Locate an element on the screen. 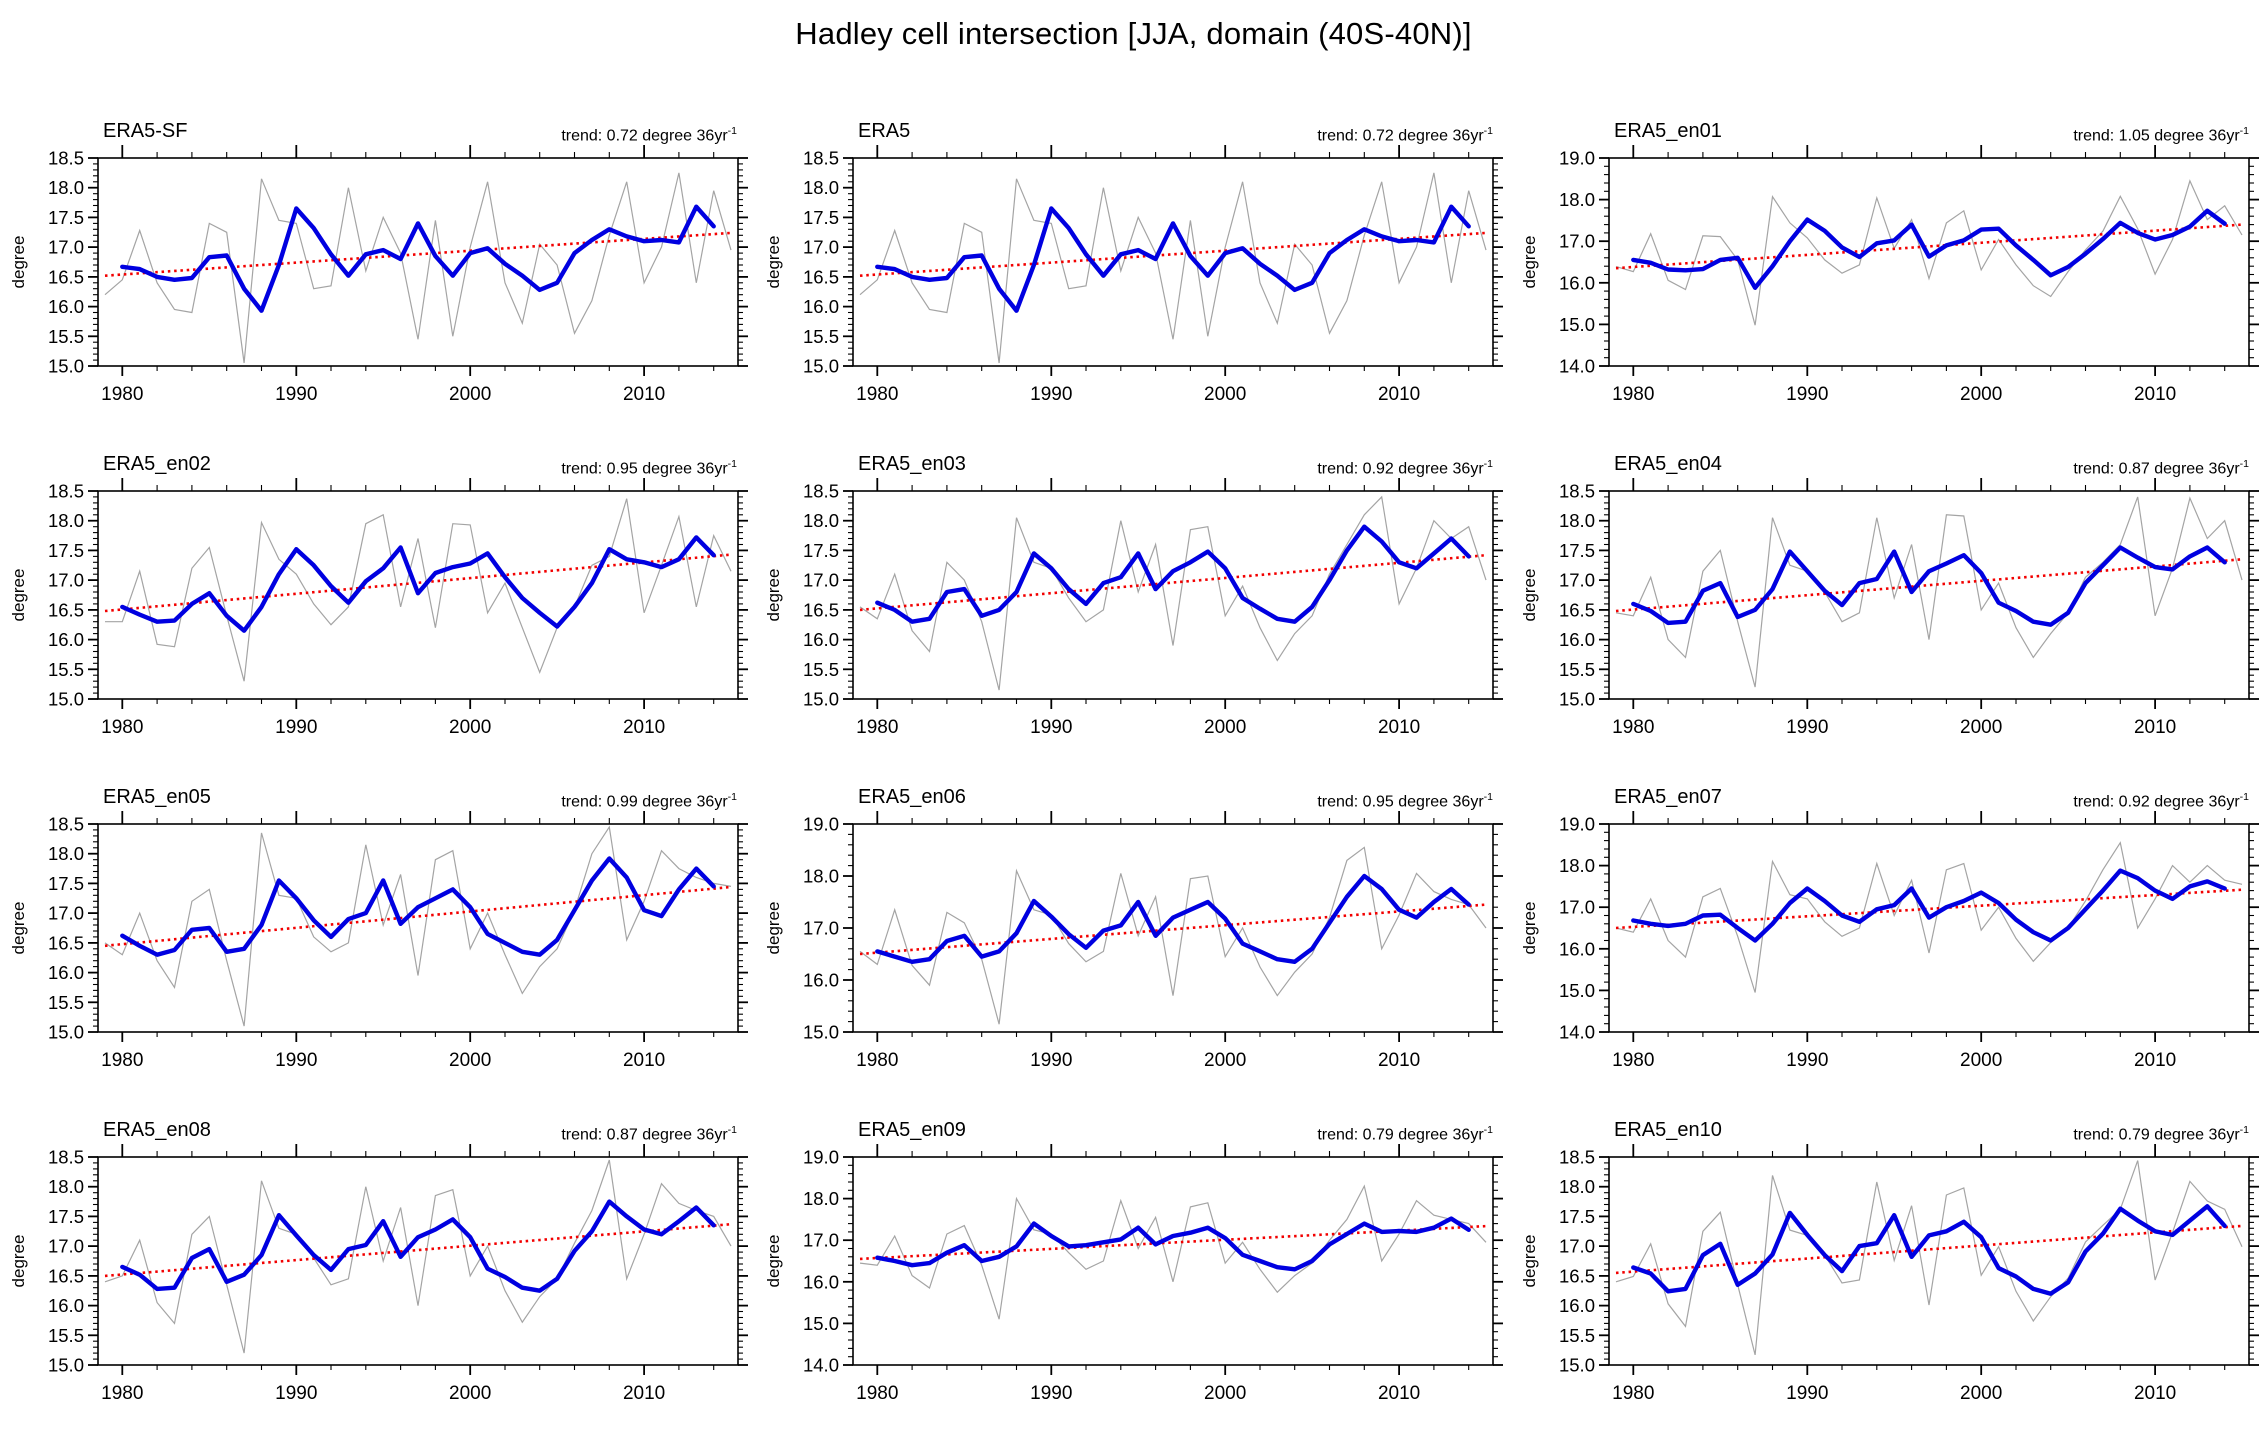 This screenshot has width=2267, height=1432. trend-text: trend: 0.92 degree 36yr is located at coordinates (1400, 469).